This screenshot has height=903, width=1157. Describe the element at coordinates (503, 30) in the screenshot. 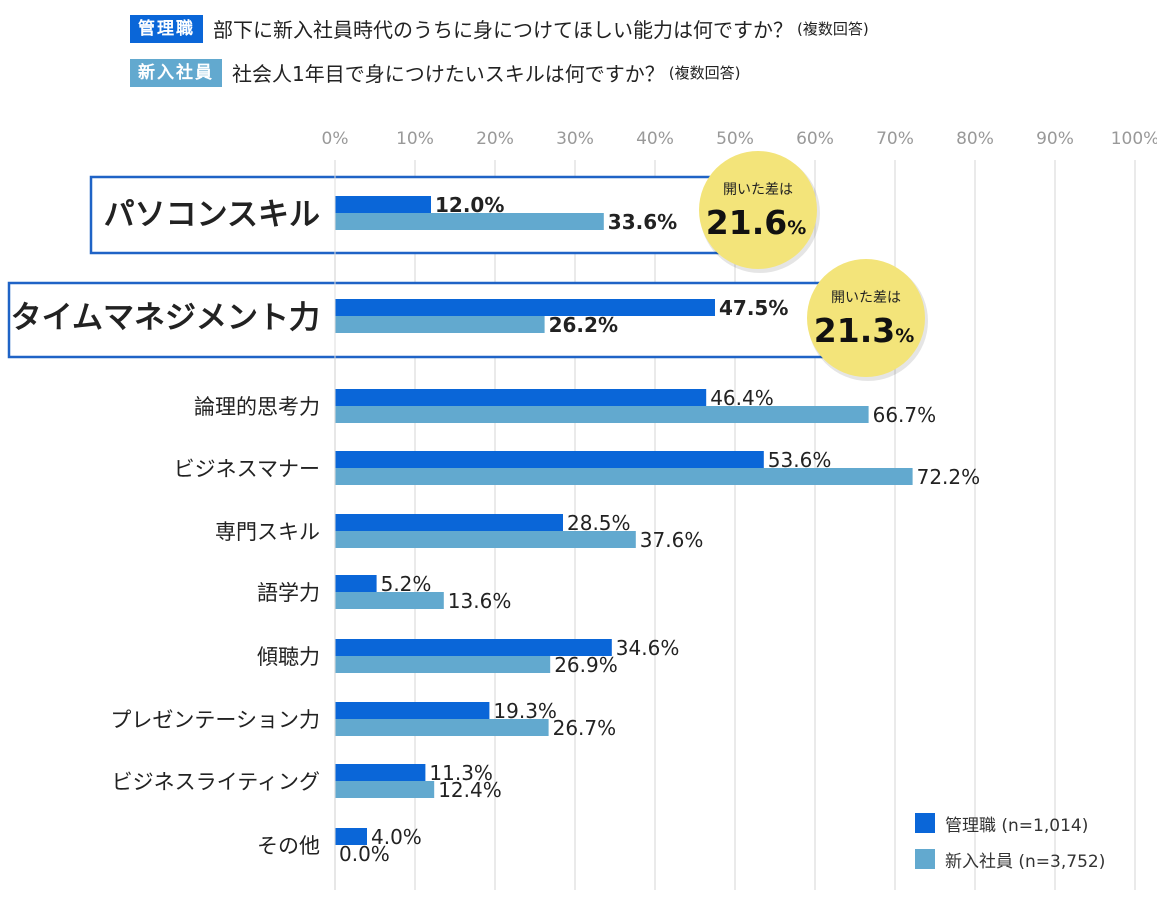

I see `manager-question: 部下に新入社員時代のうちに身につけてほしい能力は何ですか？` at that location.